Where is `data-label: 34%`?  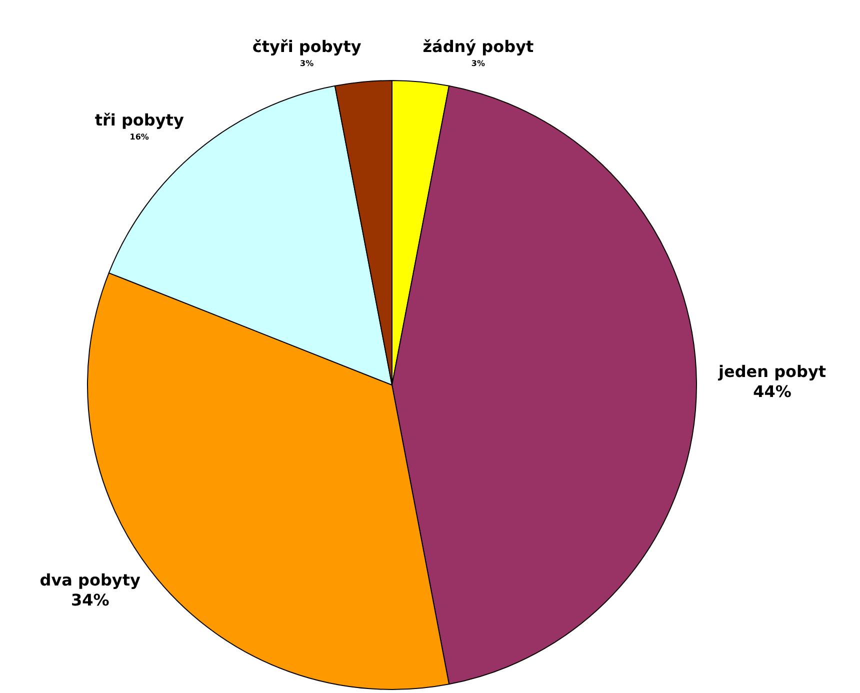
data-label: 34% is located at coordinates (90, 600).